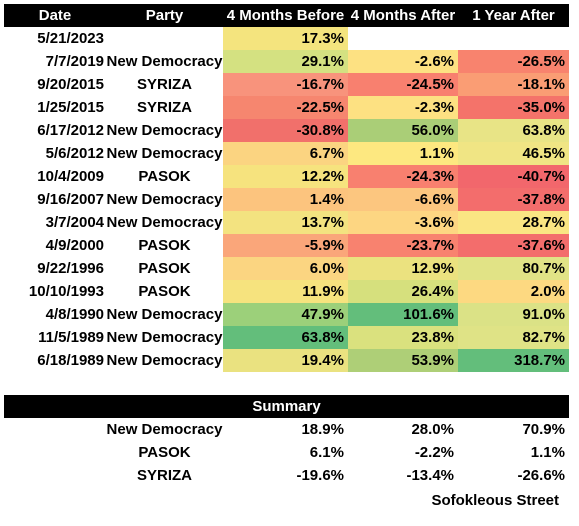  Describe the element at coordinates (403, 176) in the screenshot. I see `after-cell: -24.3%` at that location.